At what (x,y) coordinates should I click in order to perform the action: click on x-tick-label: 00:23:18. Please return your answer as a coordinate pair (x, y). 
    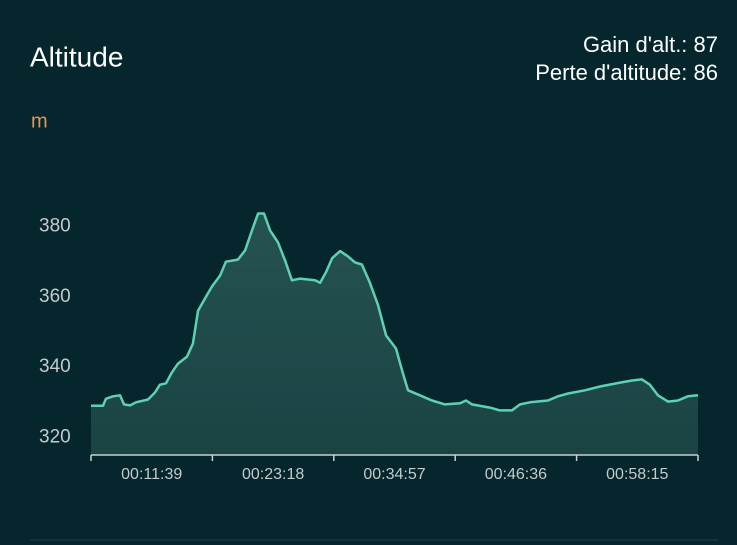
    Looking at the image, I should click on (273, 474).